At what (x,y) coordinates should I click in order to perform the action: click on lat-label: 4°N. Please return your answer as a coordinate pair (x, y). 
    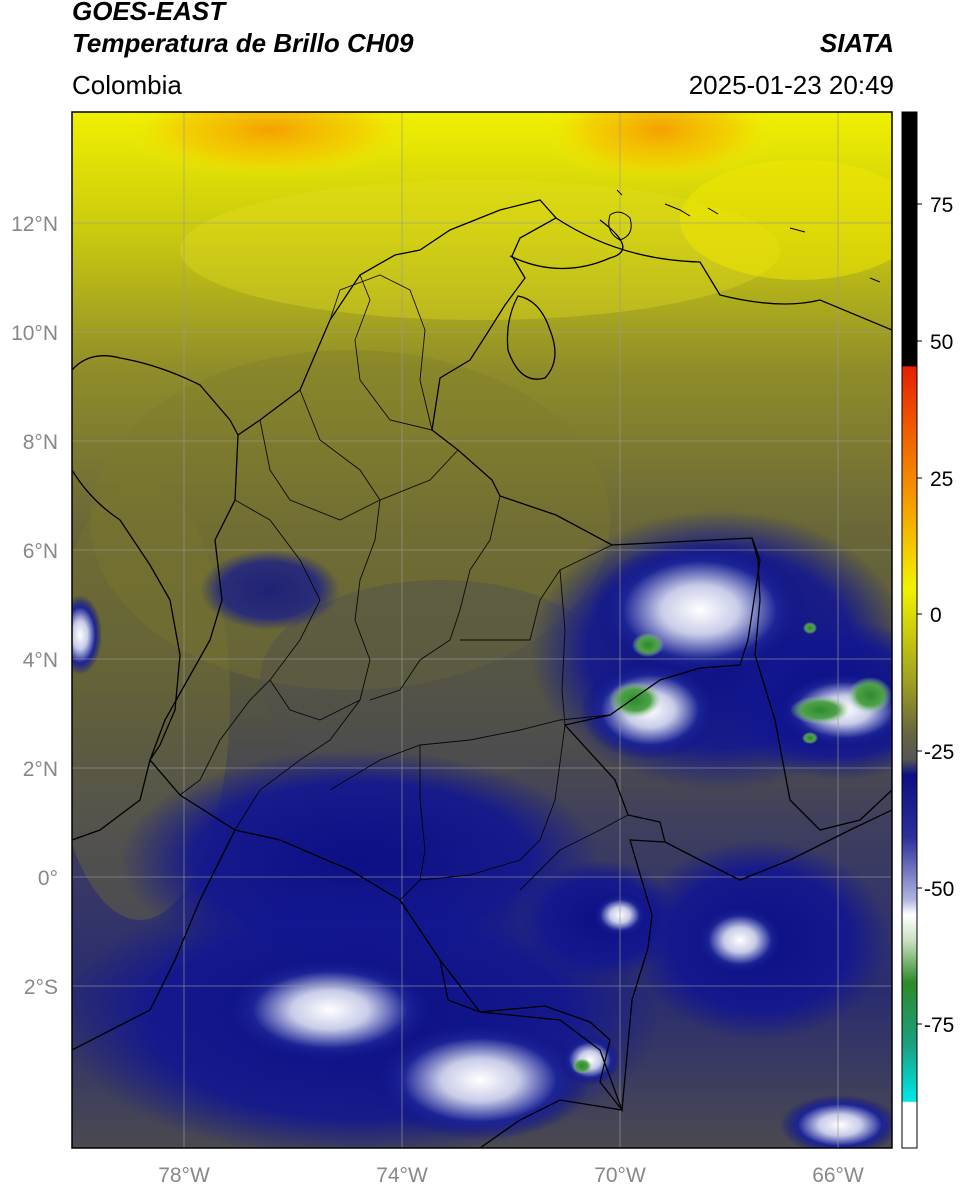
    Looking at the image, I should click on (40, 660).